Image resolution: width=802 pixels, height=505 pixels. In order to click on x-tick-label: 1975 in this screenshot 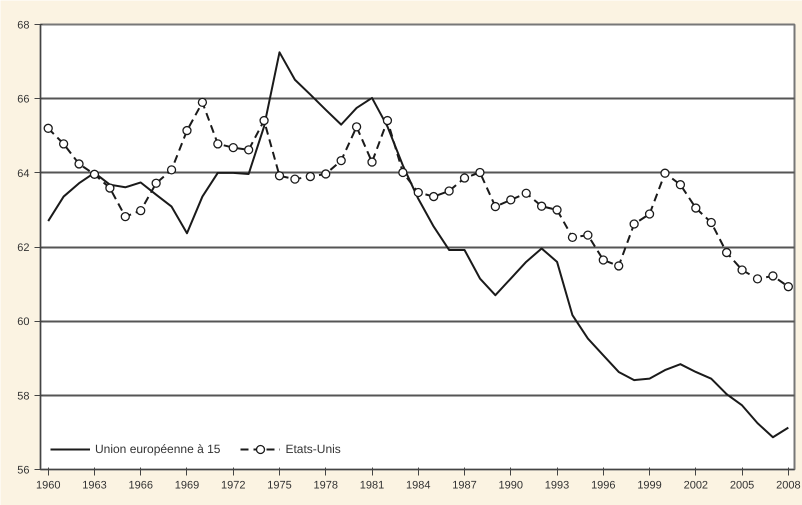, I will do `click(279, 486)`.